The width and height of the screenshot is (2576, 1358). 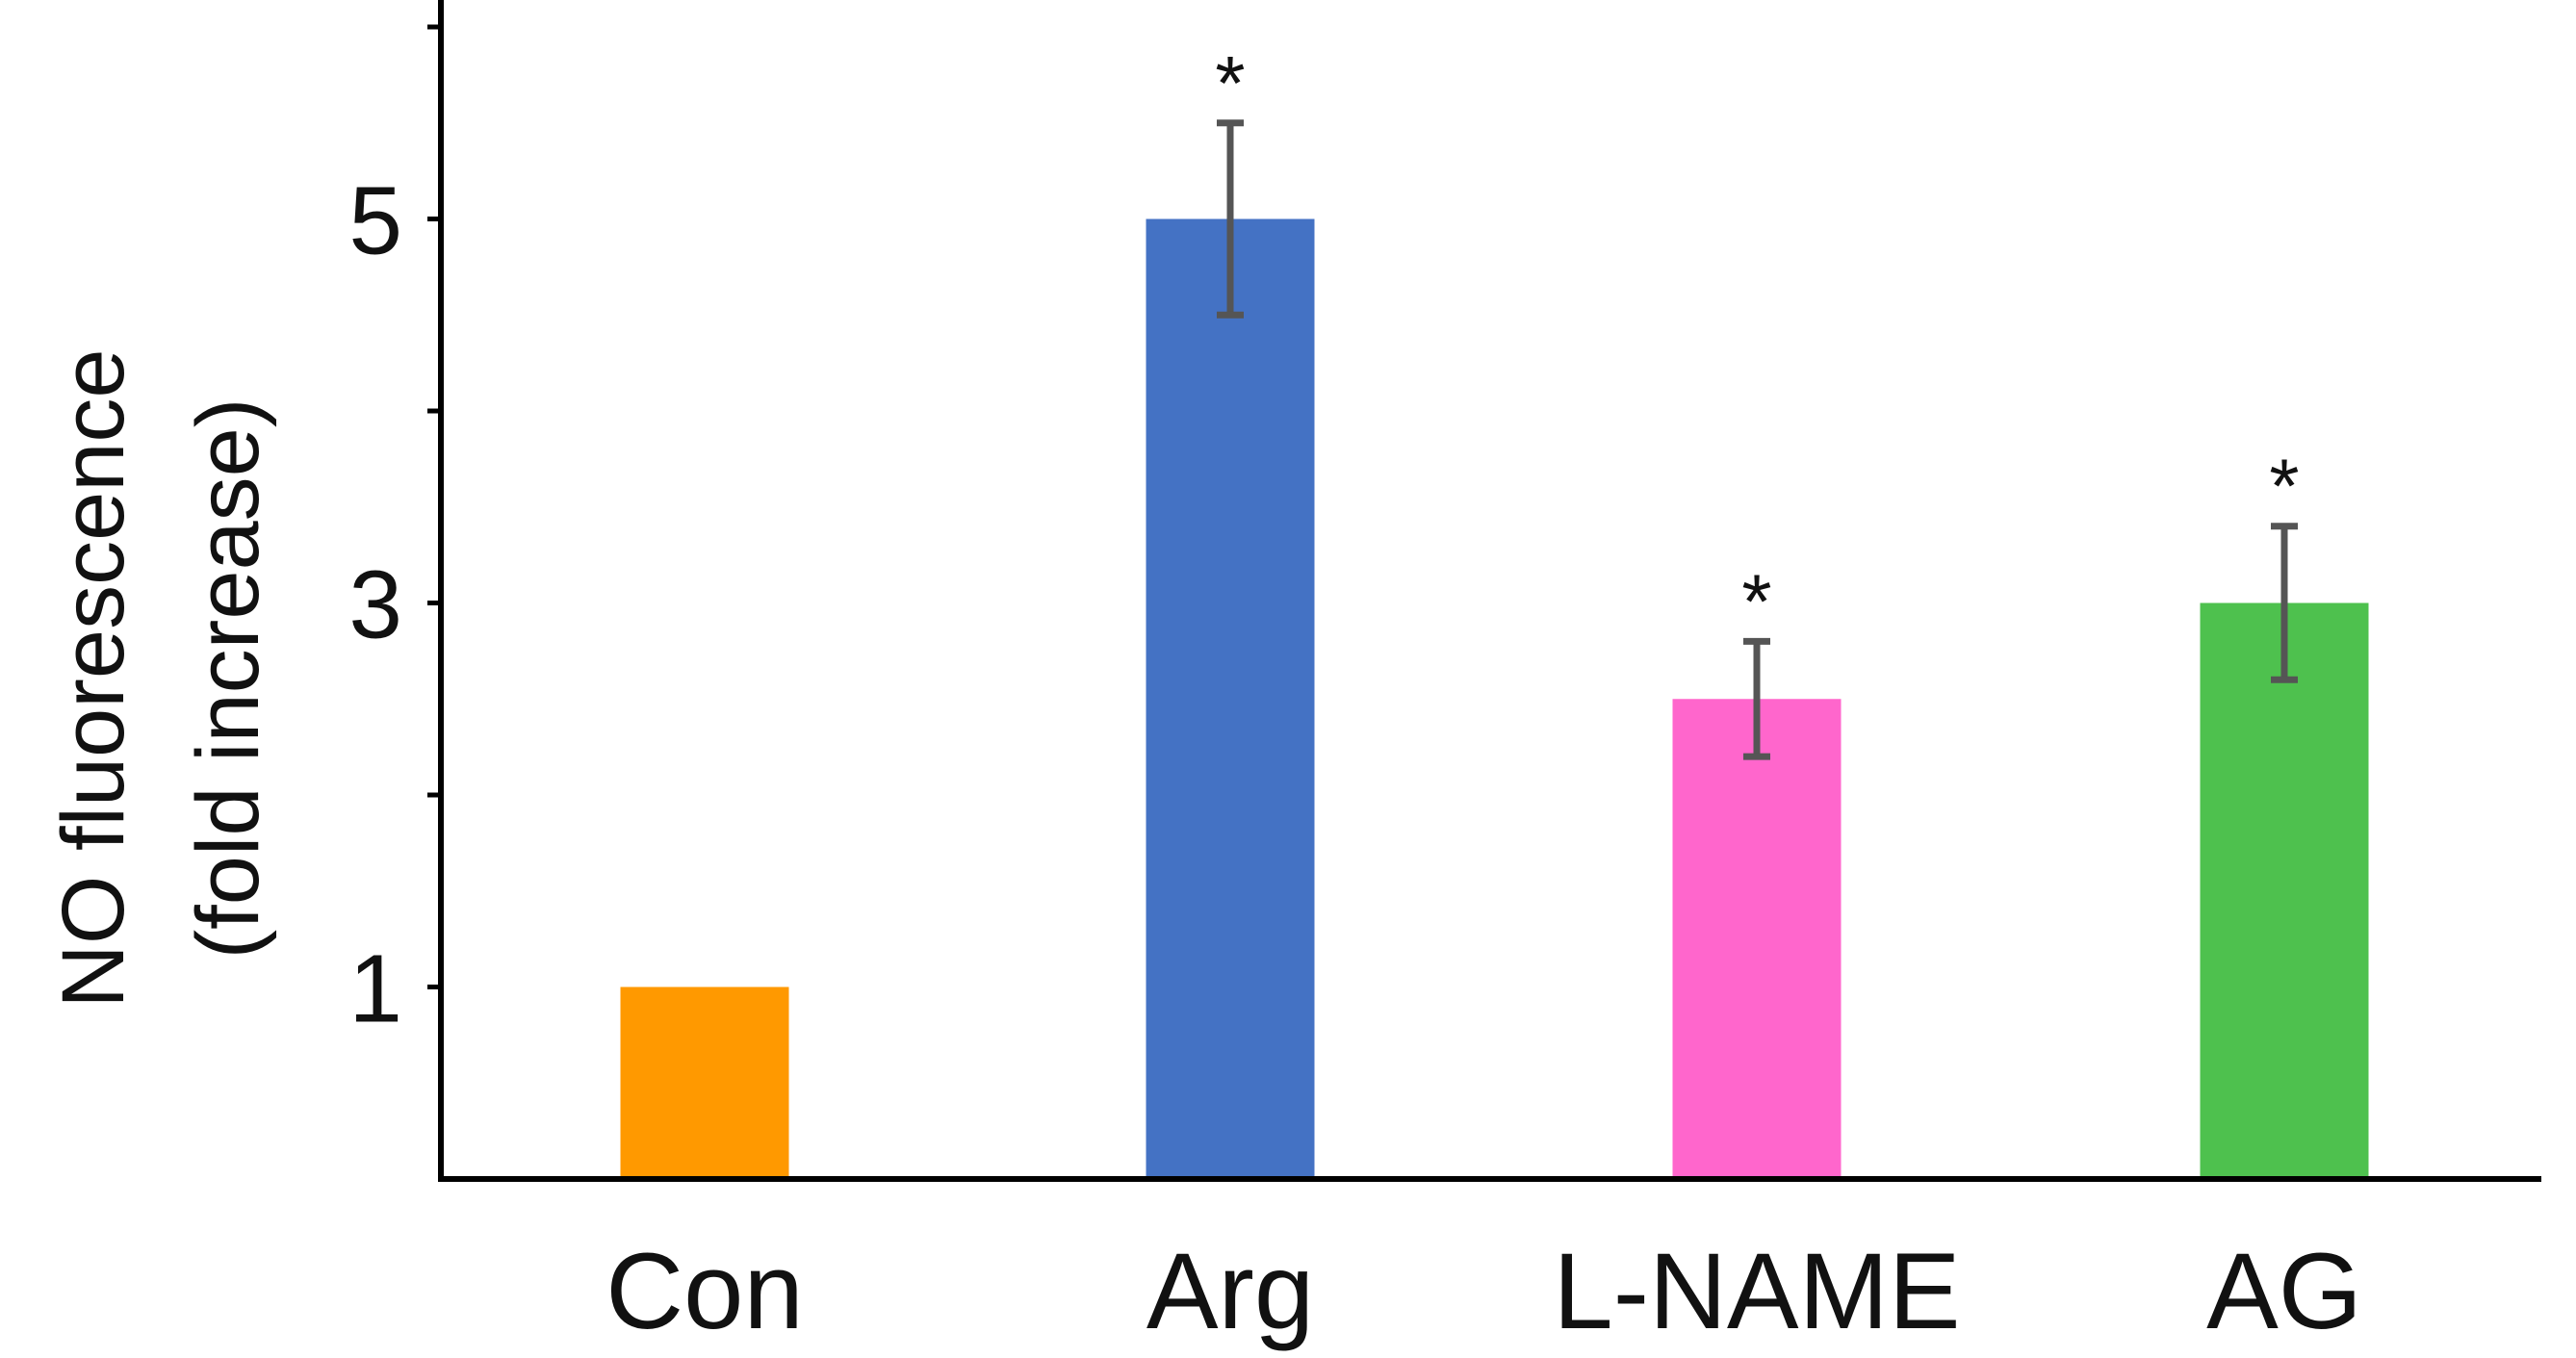 I want to click on x-tick-label-ag: AG, so click(x=2284, y=1291).